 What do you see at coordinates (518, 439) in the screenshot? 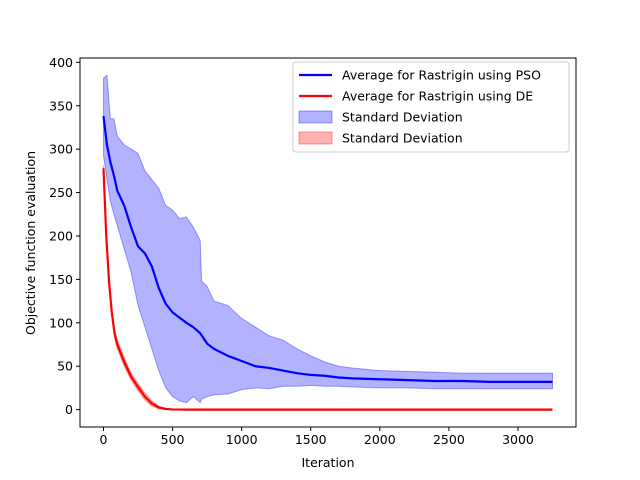
I see `x-tick-label-6: 3000` at bounding box center [518, 439].